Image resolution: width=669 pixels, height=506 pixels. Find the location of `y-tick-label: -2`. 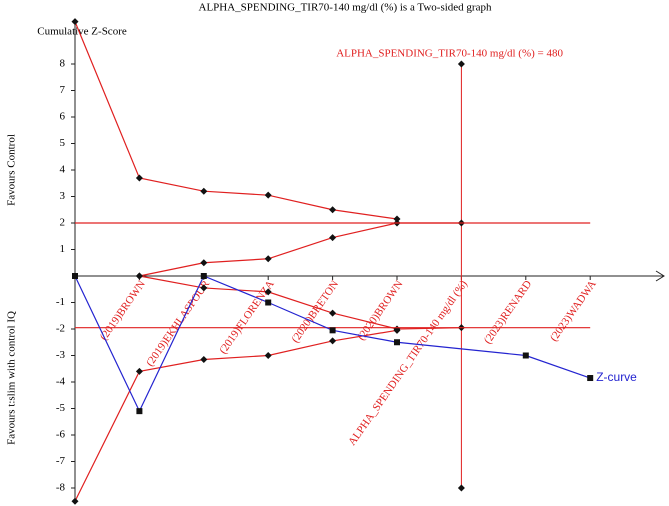

y-tick-label: -2 is located at coordinates (60, 329).